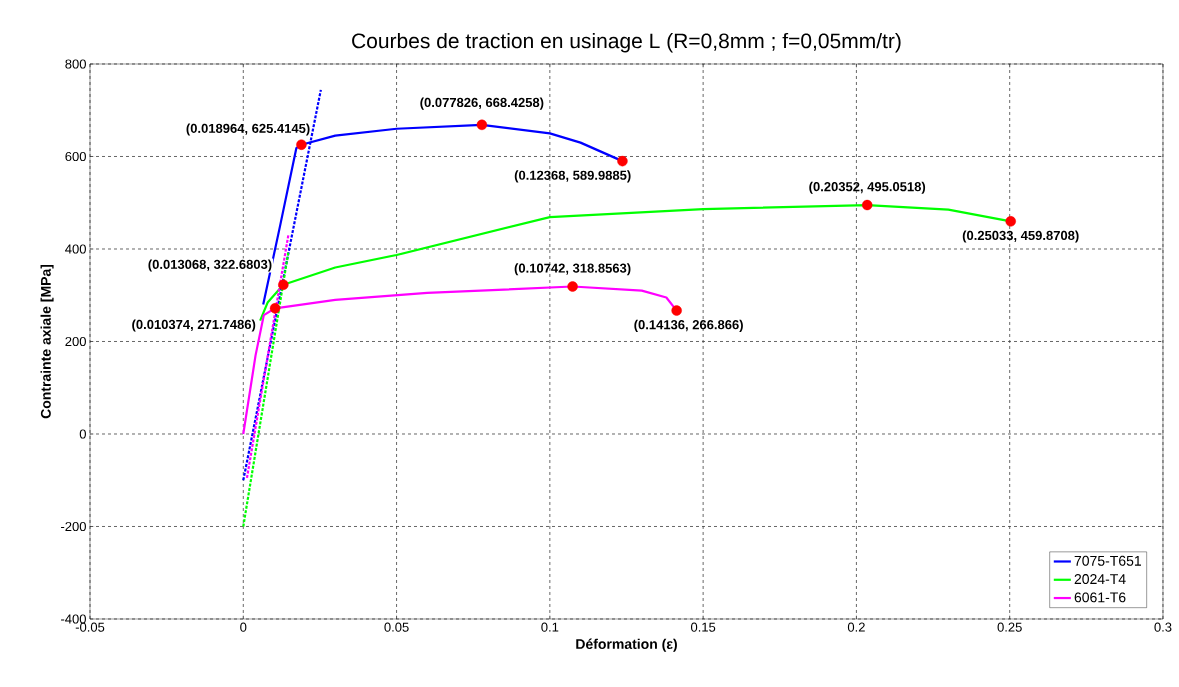 The width and height of the screenshot is (1179, 687). I want to click on y-axis-title: Contrainte axiale [MPa], so click(47, 341).